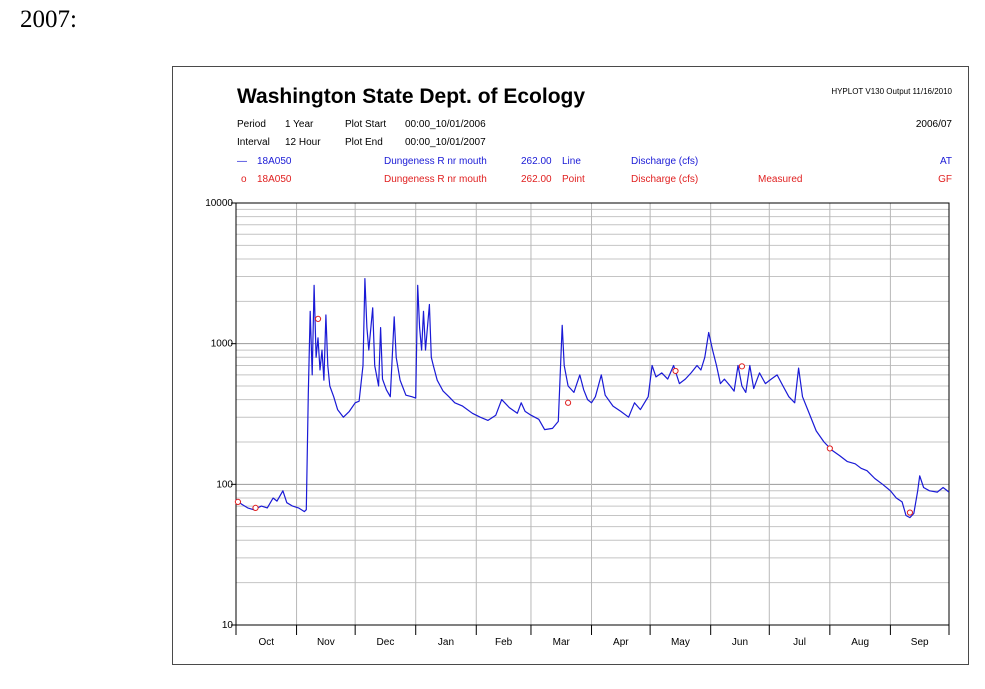  I want to click on legend-point-flag: GF, so click(945, 179).